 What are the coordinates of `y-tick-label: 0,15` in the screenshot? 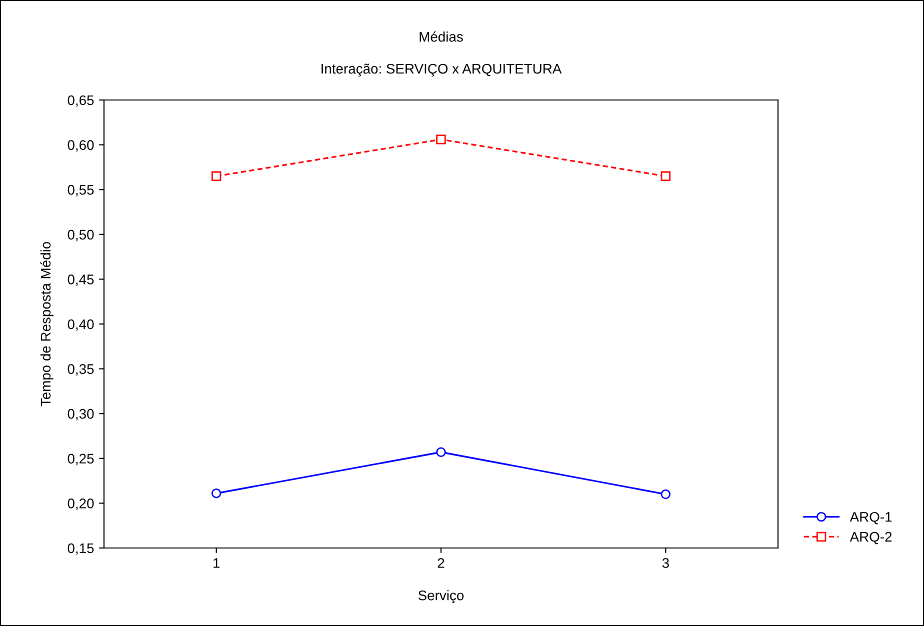 It's located at (81, 549).